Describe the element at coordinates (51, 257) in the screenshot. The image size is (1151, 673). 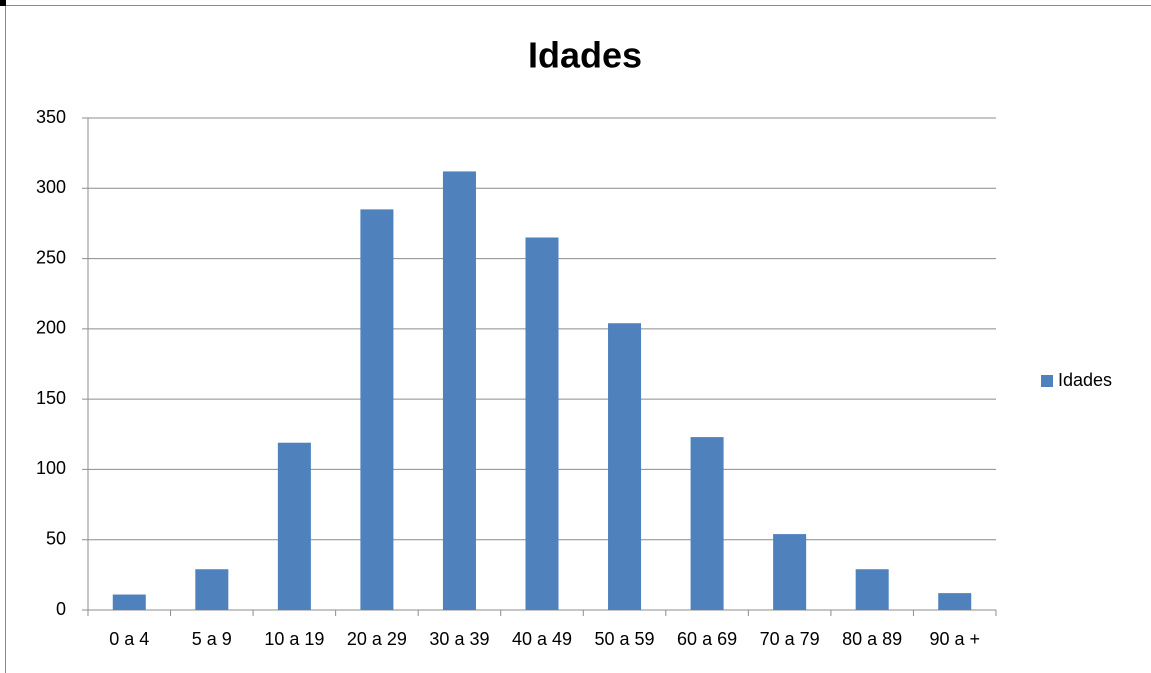
I see `y-tick-label: 250` at that location.